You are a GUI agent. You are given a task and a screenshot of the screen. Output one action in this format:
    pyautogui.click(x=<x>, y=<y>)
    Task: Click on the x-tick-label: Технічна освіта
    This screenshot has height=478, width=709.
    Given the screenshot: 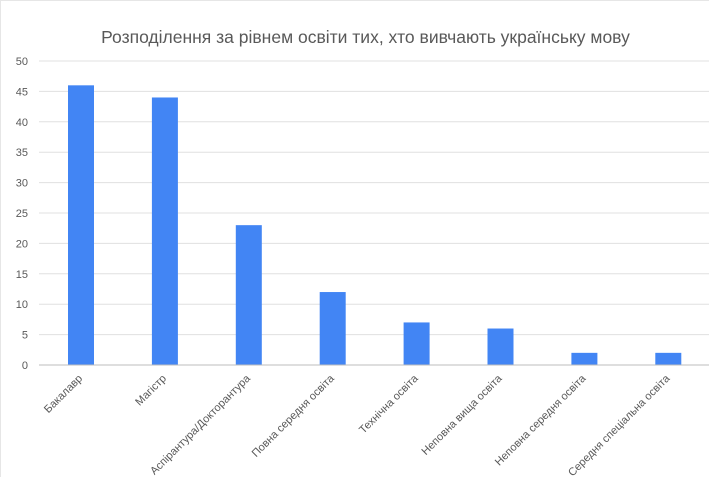 What is the action you would take?
    pyautogui.click(x=389, y=404)
    